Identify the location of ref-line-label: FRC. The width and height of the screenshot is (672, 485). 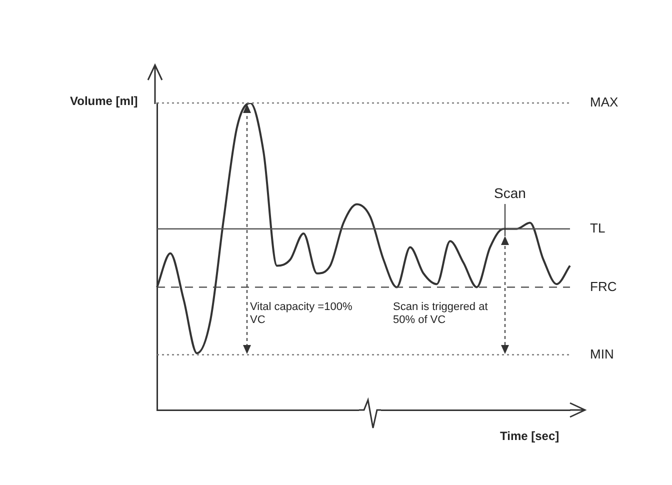
(603, 286).